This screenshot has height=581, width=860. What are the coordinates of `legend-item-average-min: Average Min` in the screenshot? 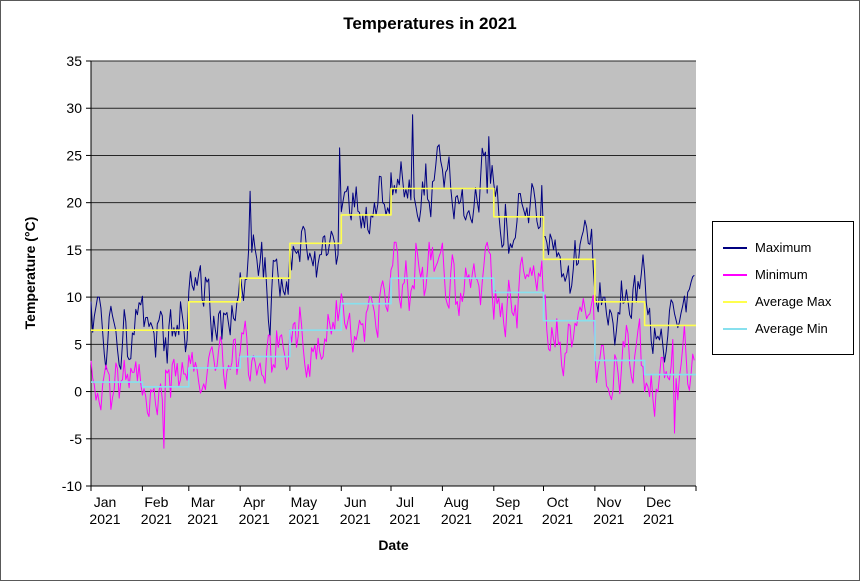 It's located at (783, 328).